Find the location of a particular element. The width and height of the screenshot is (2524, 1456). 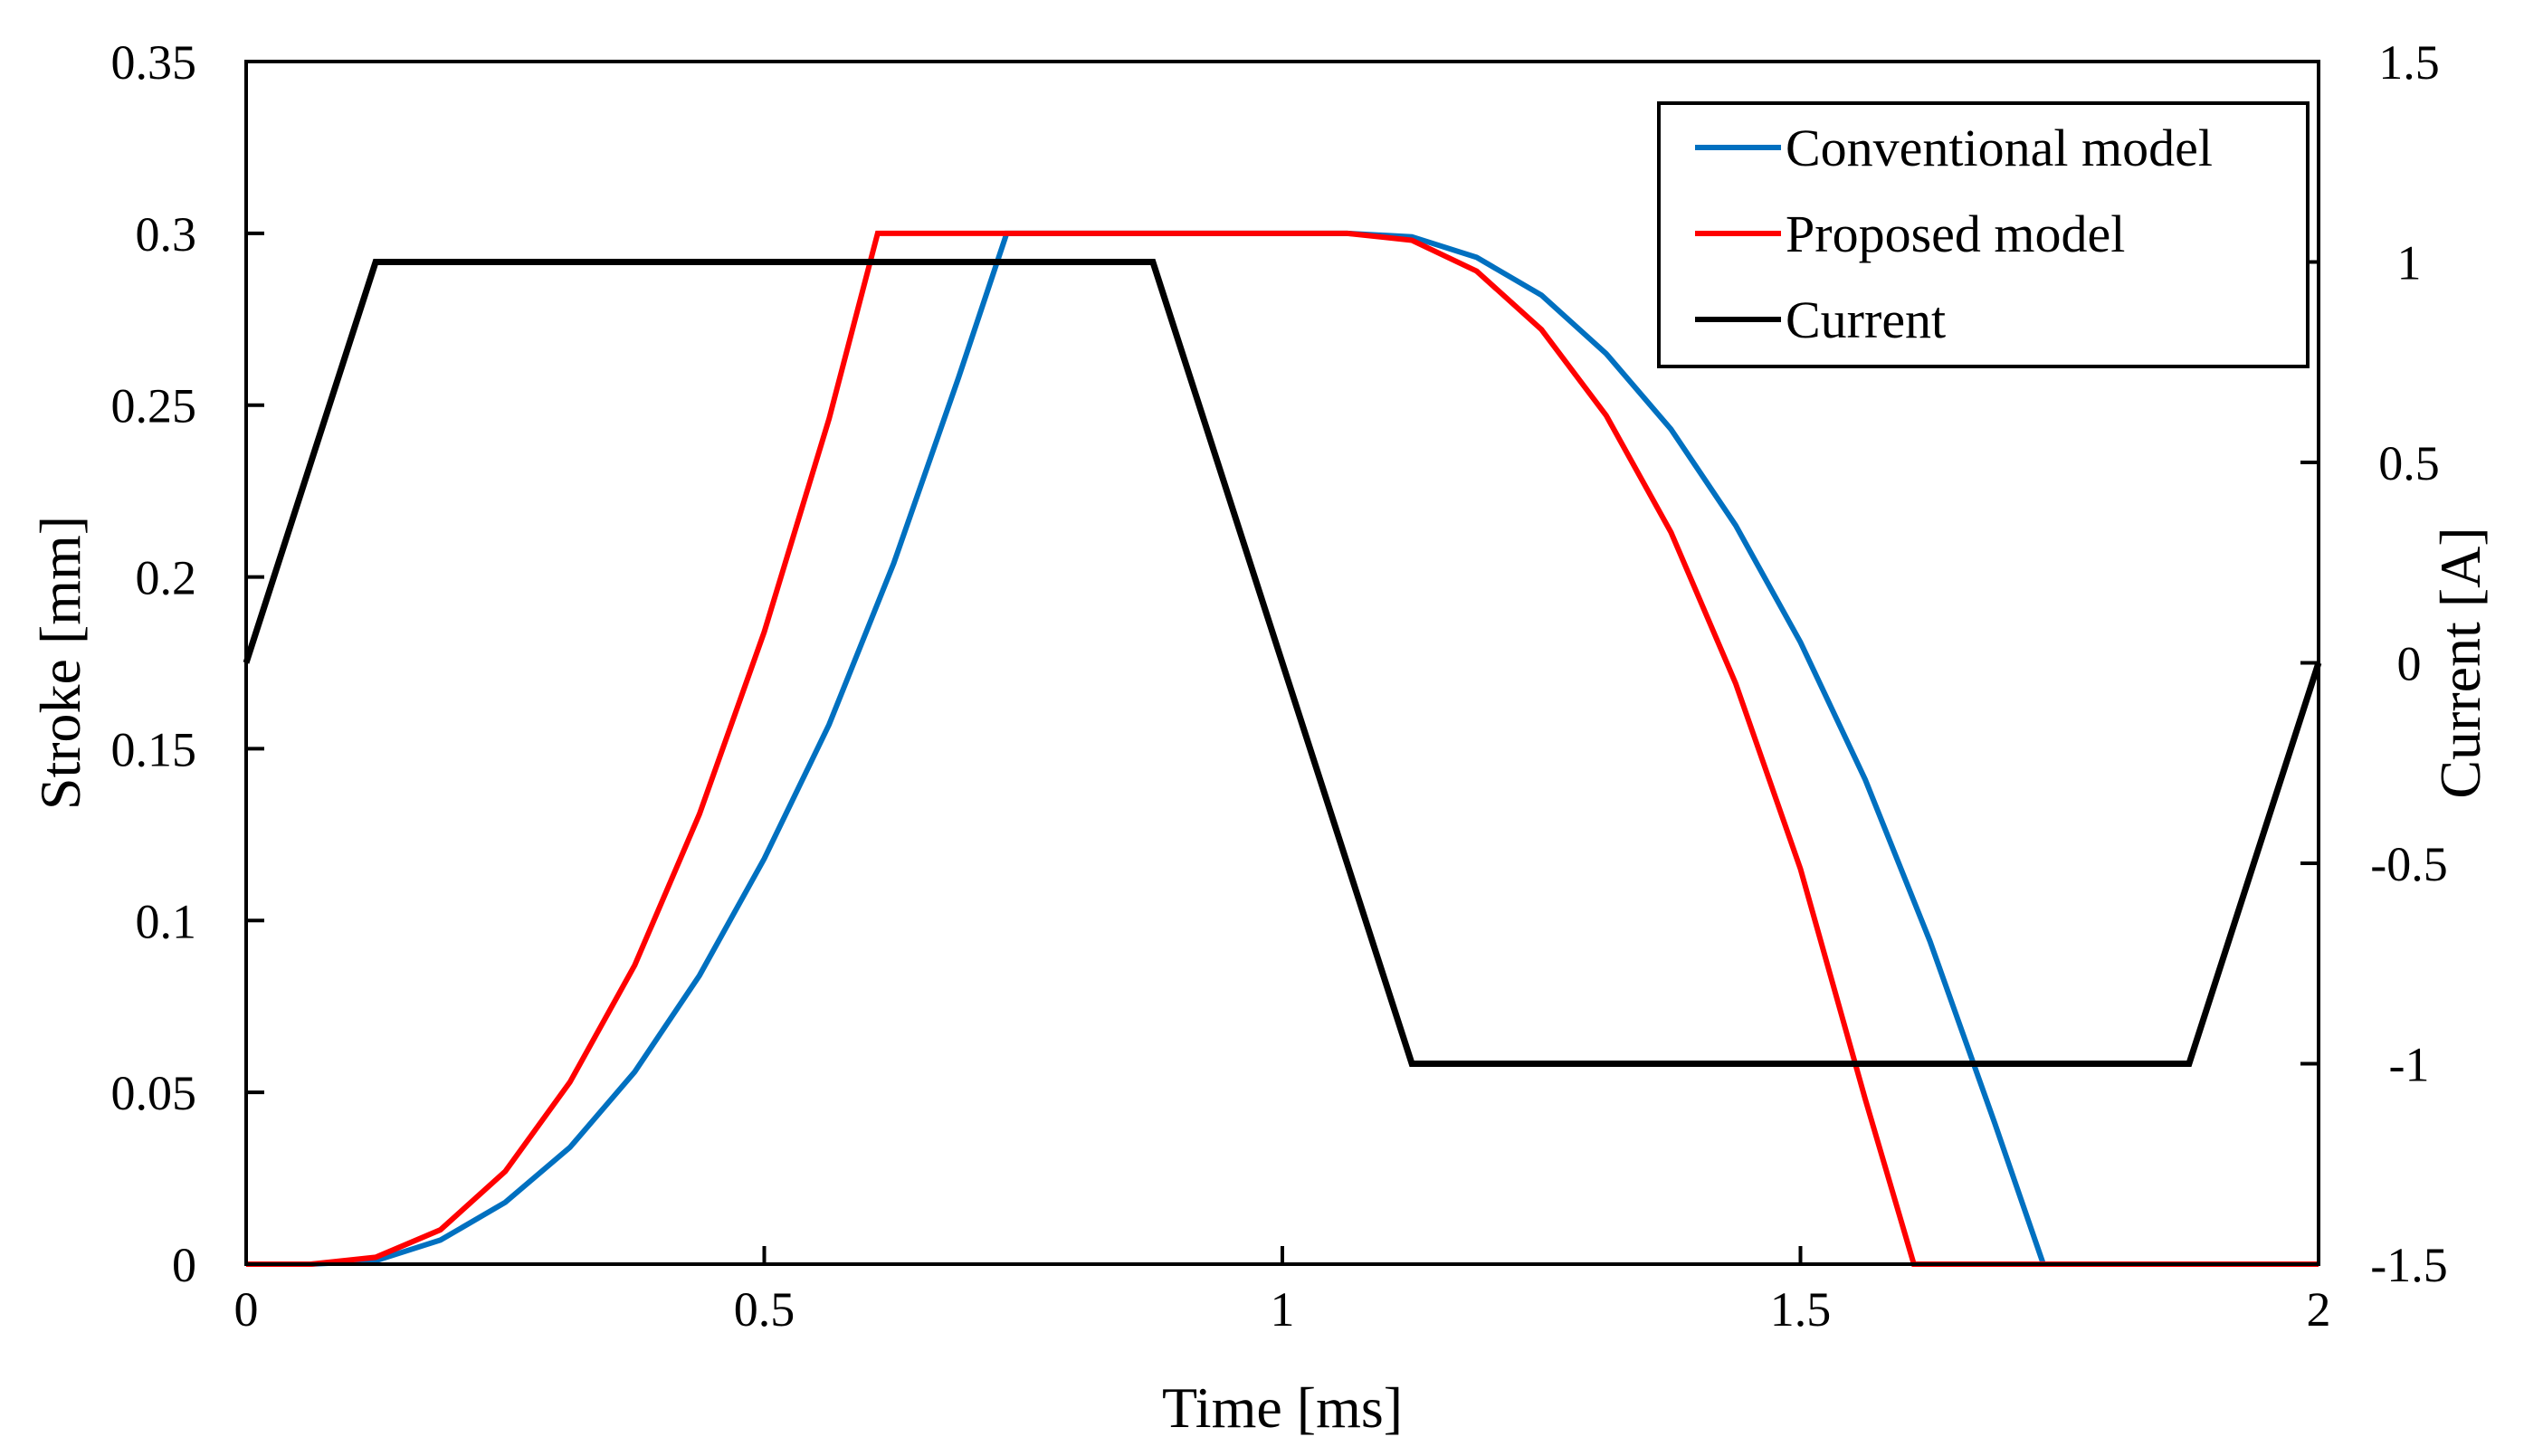

y2-axis-title: Current [A] is located at coordinates (2460, 662).